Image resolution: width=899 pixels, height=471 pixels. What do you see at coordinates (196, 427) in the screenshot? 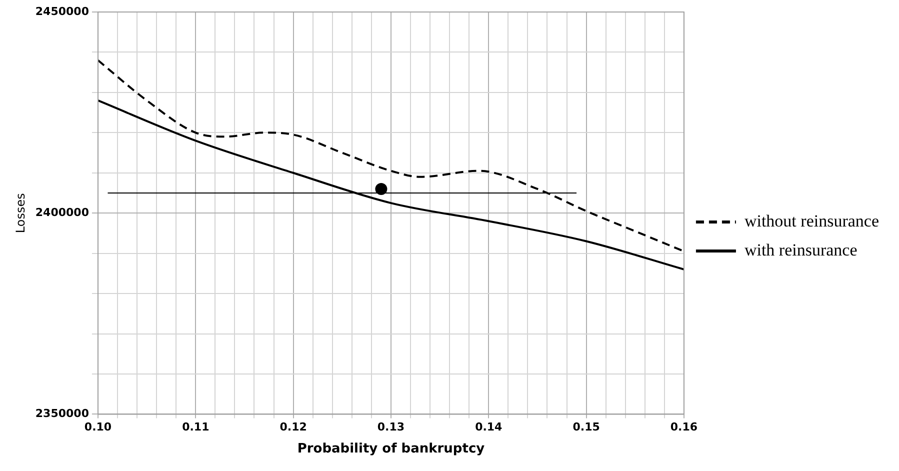
I see `x-tick-label: 0.11` at bounding box center [196, 427].